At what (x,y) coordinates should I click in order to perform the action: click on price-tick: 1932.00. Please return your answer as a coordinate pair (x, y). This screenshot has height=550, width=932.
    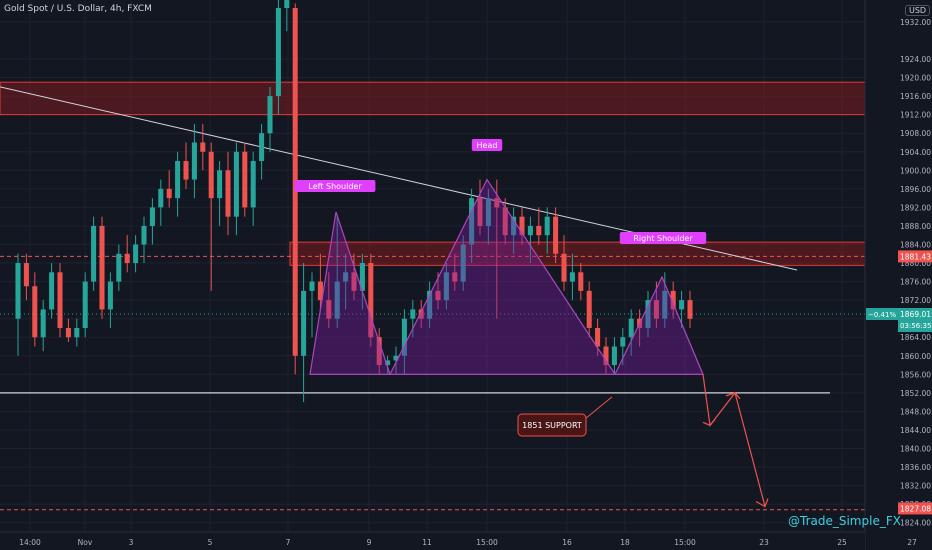
    Looking at the image, I should click on (915, 22).